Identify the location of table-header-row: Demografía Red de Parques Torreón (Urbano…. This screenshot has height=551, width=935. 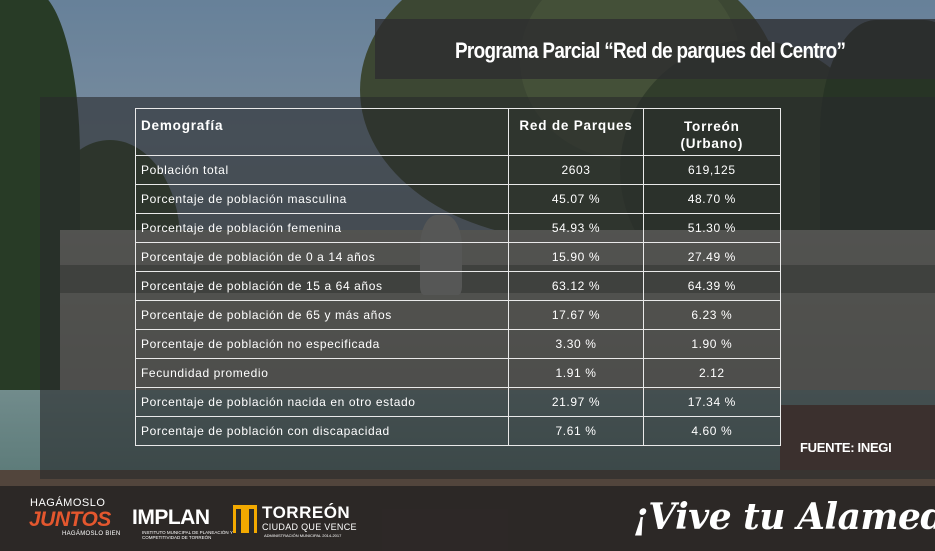
(458, 132).